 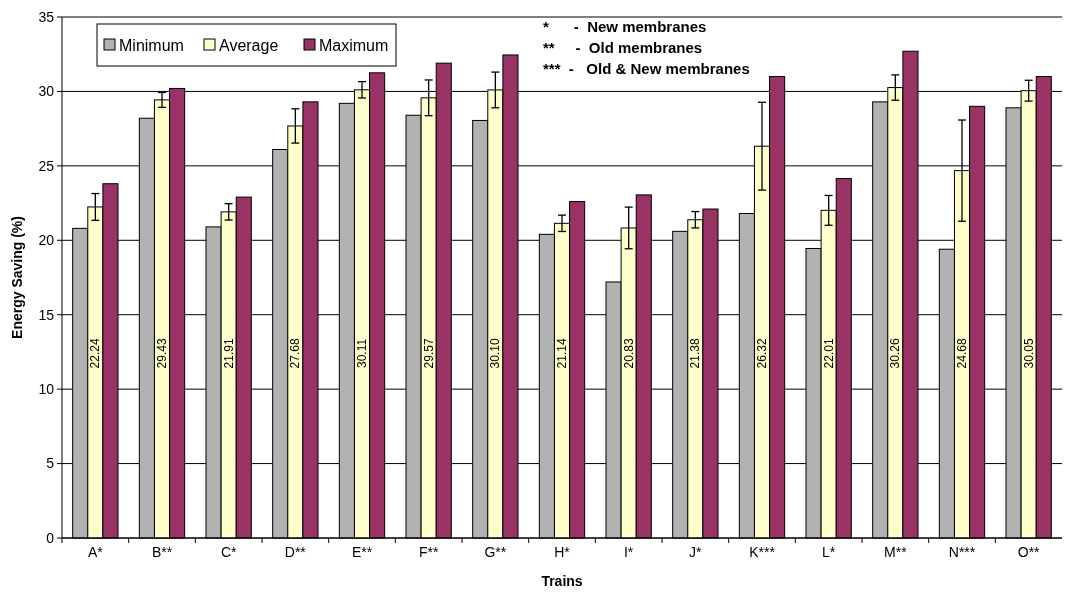 What do you see at coordinates (228, 552) in the screenshot?
I see `x-tick-label: C*` at bounding box center [228, 552].